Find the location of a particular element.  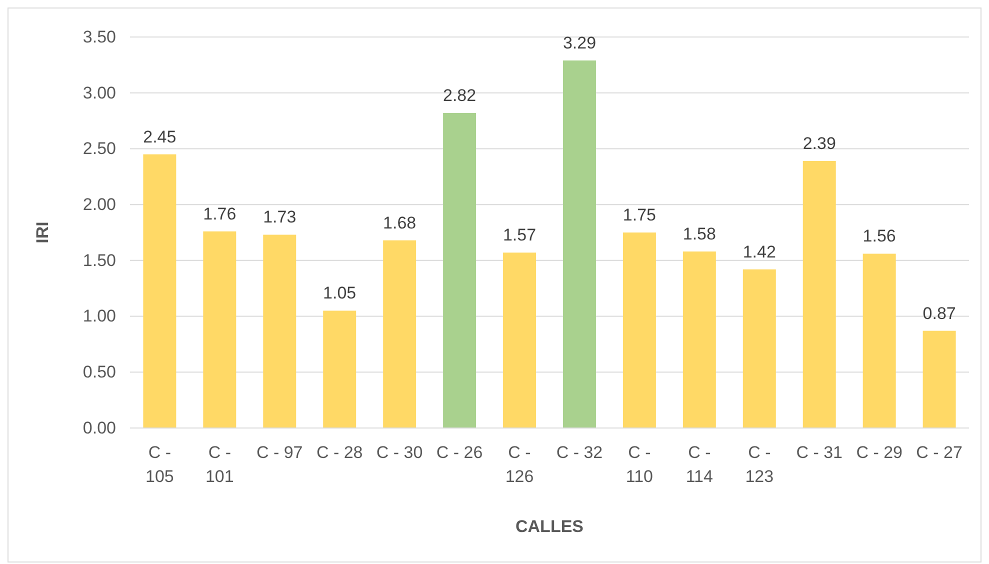

data-label: 1.76 is located at coordinates (219, 214).